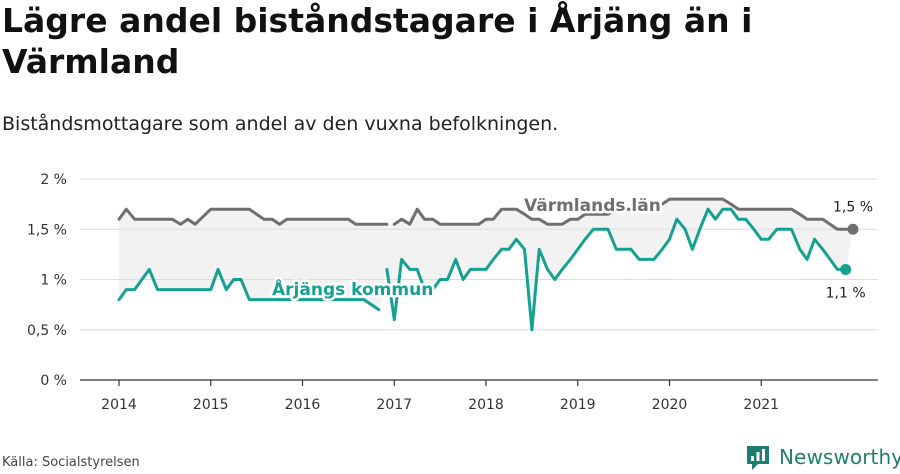  I want to click on series-label-kommun-halo: Årjängs kommun, so click(352, 288).